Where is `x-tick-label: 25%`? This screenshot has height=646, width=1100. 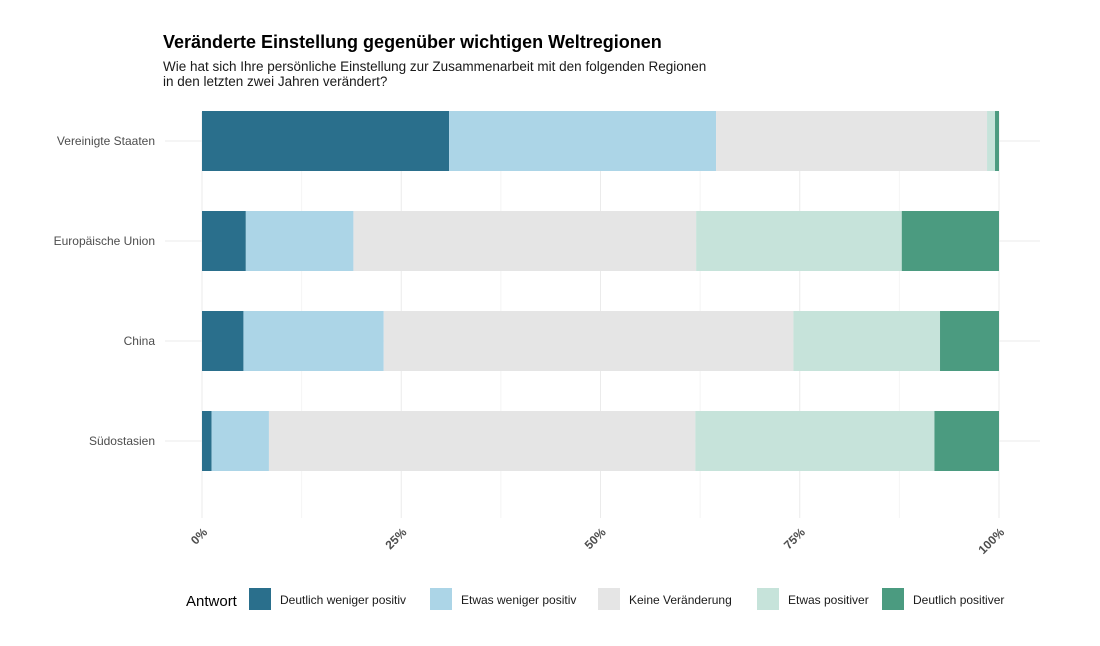
x-tick-label: 25% is located at coordinates (395, 538).